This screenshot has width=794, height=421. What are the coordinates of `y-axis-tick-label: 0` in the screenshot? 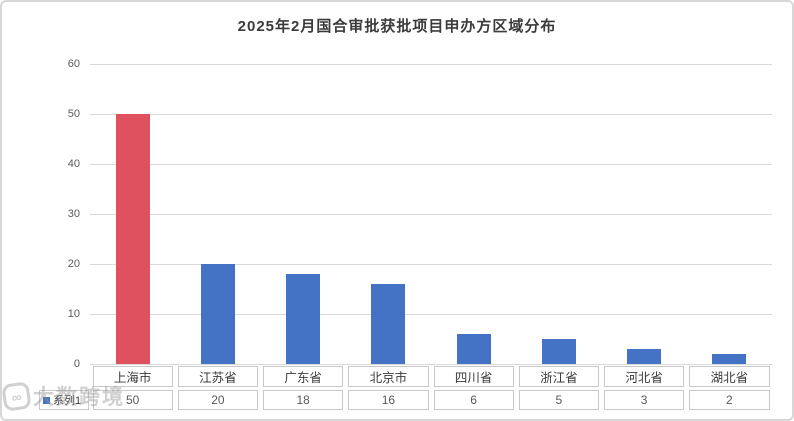 It's located at (76, 364).